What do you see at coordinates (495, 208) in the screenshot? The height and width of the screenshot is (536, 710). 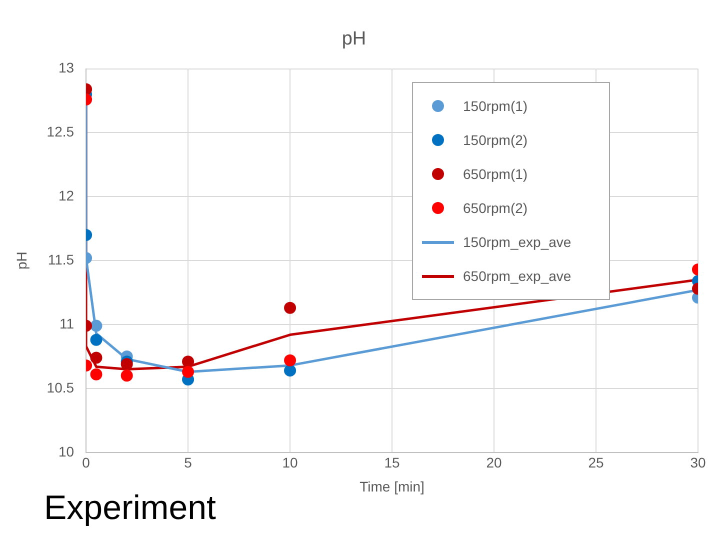 I see `legend-label: 650rpm(2)` at bounding box center [495, 208].